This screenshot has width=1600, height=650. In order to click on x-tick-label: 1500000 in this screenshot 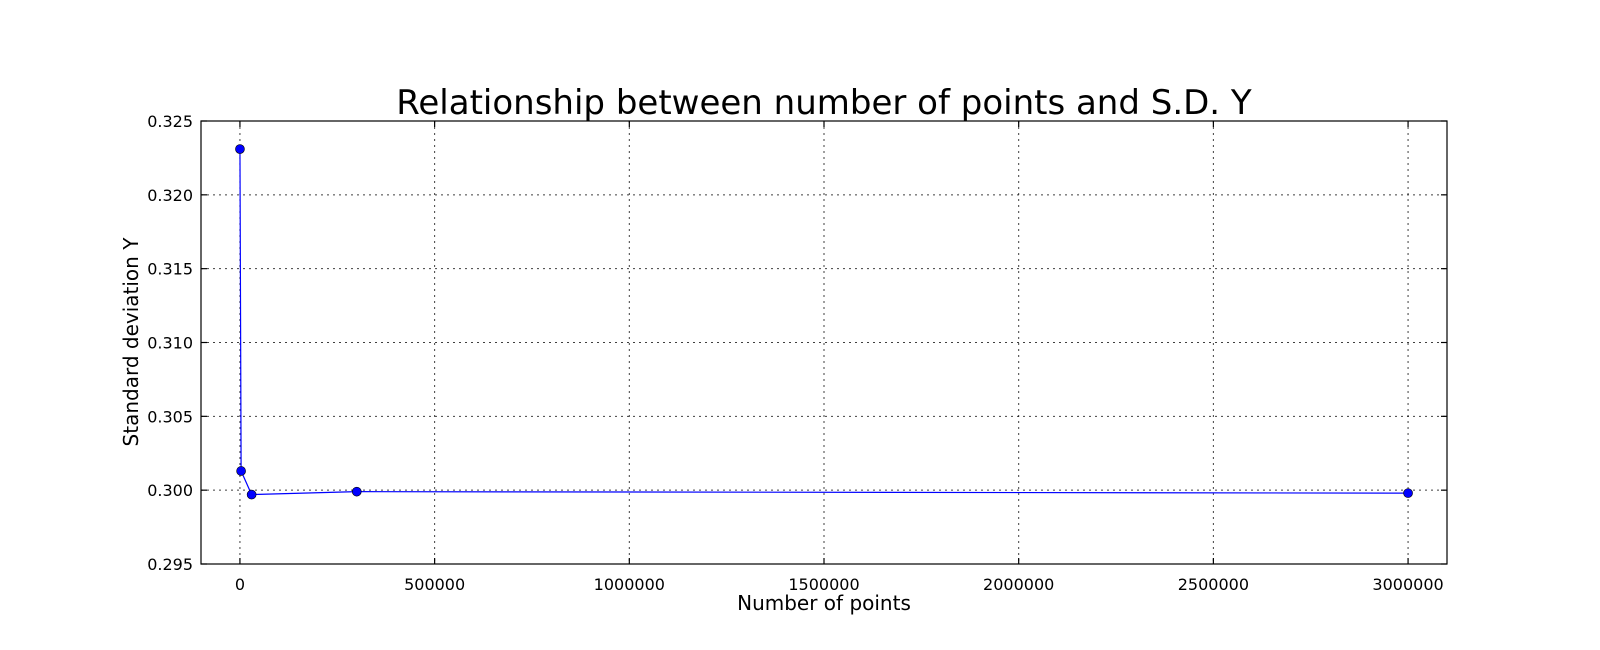, I will do `click(823, 584)`.